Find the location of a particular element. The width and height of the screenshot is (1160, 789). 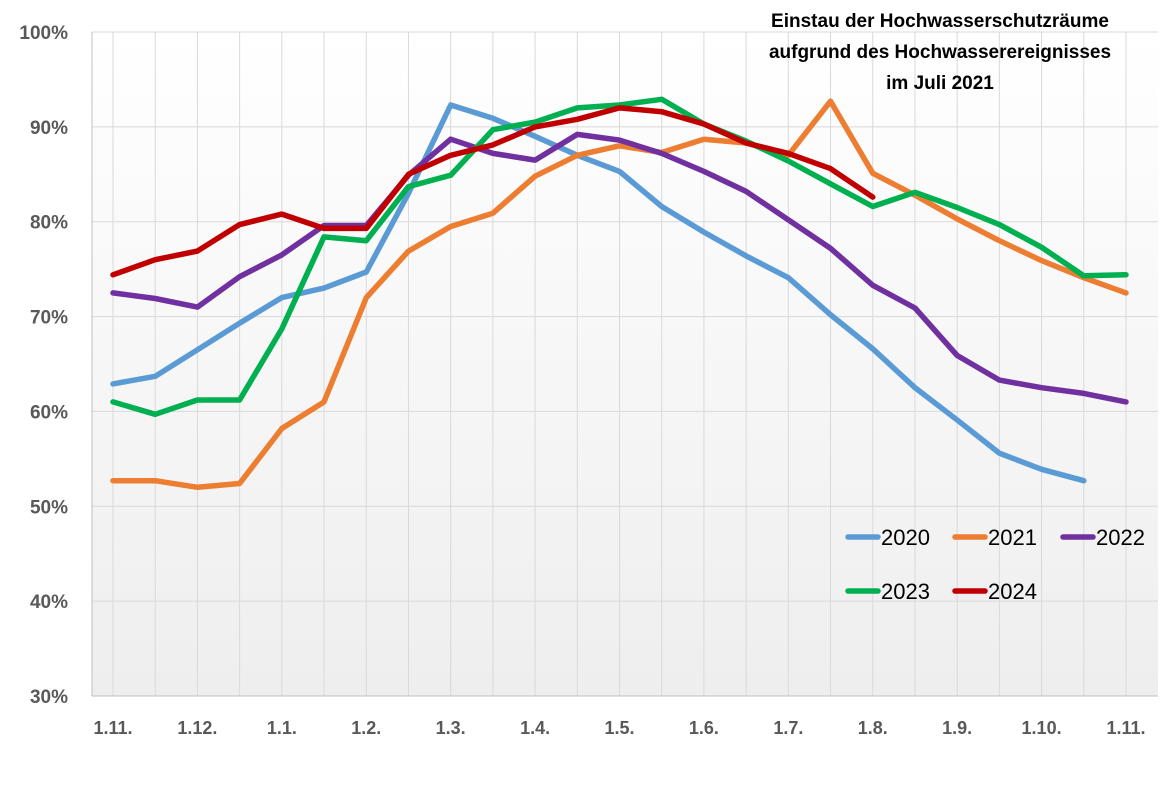

x-tick-label: 1.5. is located at coordinates (619, 728).